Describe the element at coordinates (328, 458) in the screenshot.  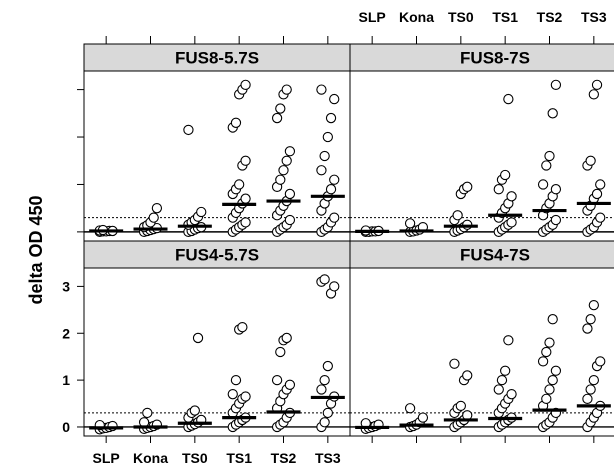
I see `bottom-tick-label: TS3` at that location.